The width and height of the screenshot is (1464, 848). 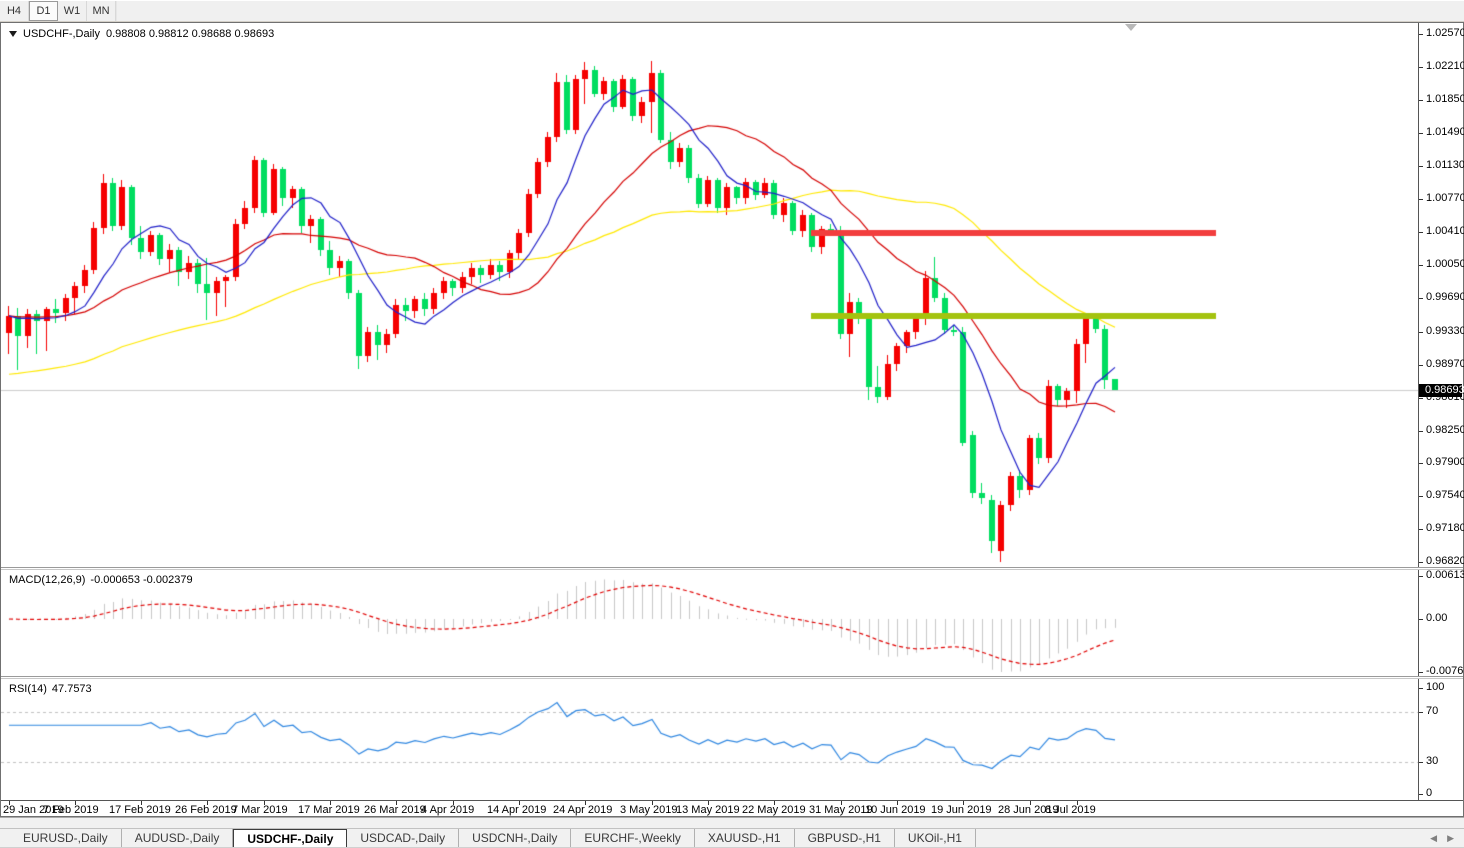 What do you see at coordinates (33, 810) in the screenshot?
I see `date-axis-label: 29 Jan 2019` at bounding box center [33, 810].